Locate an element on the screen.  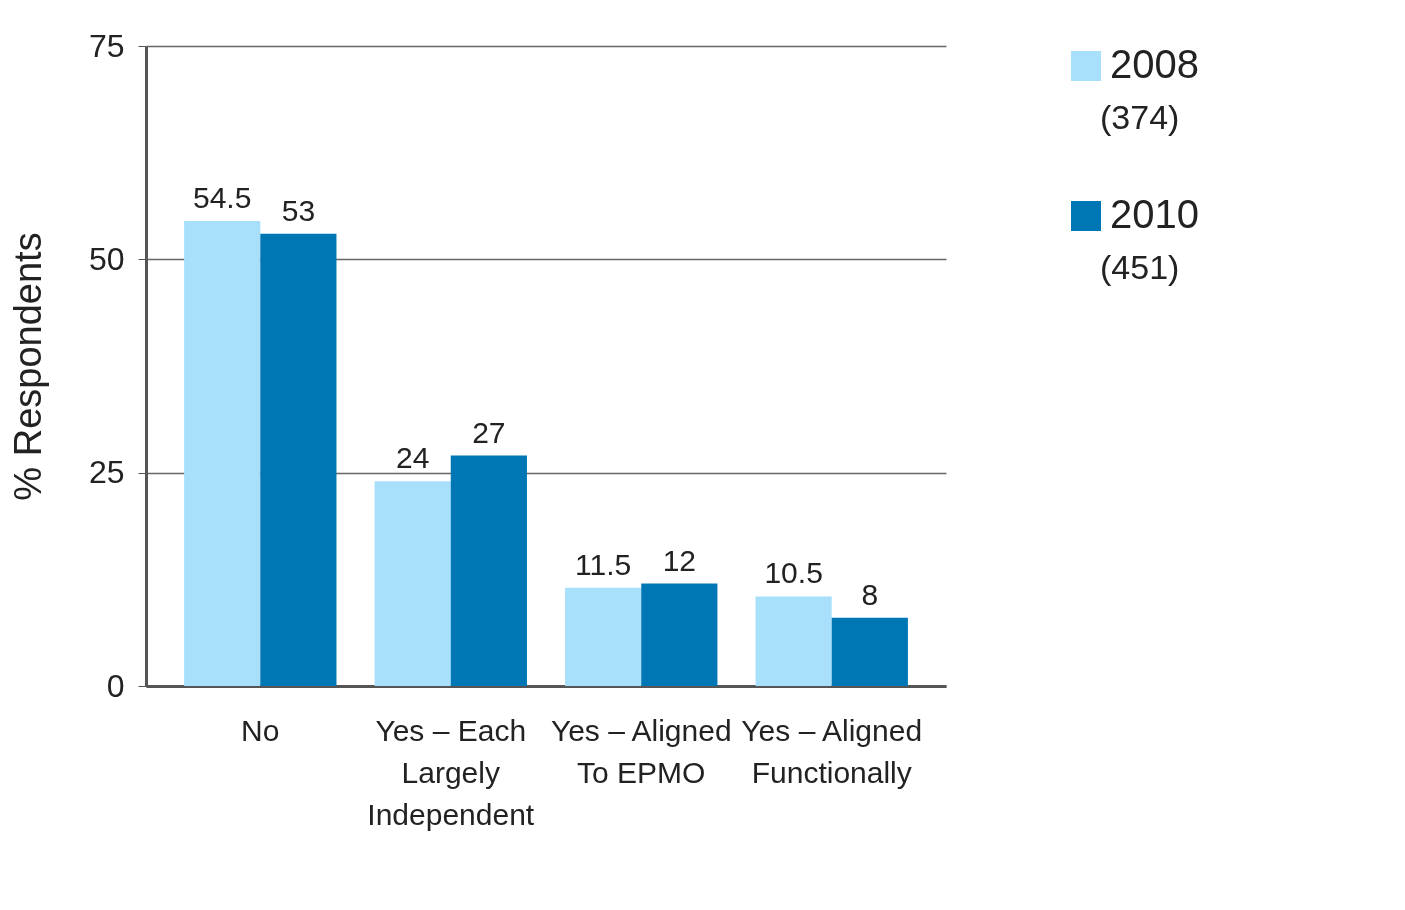
data-label: 11.5 is located at coordinates (603, 564).